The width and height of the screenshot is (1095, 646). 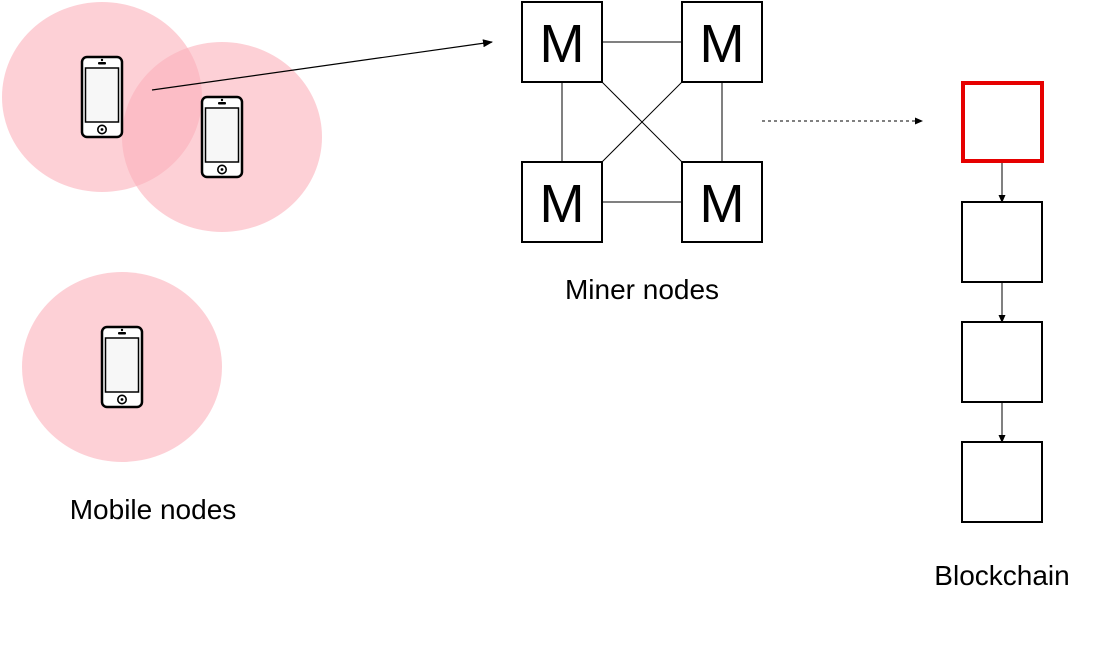 I want to click on miner-link, so click(x=642, y=122).